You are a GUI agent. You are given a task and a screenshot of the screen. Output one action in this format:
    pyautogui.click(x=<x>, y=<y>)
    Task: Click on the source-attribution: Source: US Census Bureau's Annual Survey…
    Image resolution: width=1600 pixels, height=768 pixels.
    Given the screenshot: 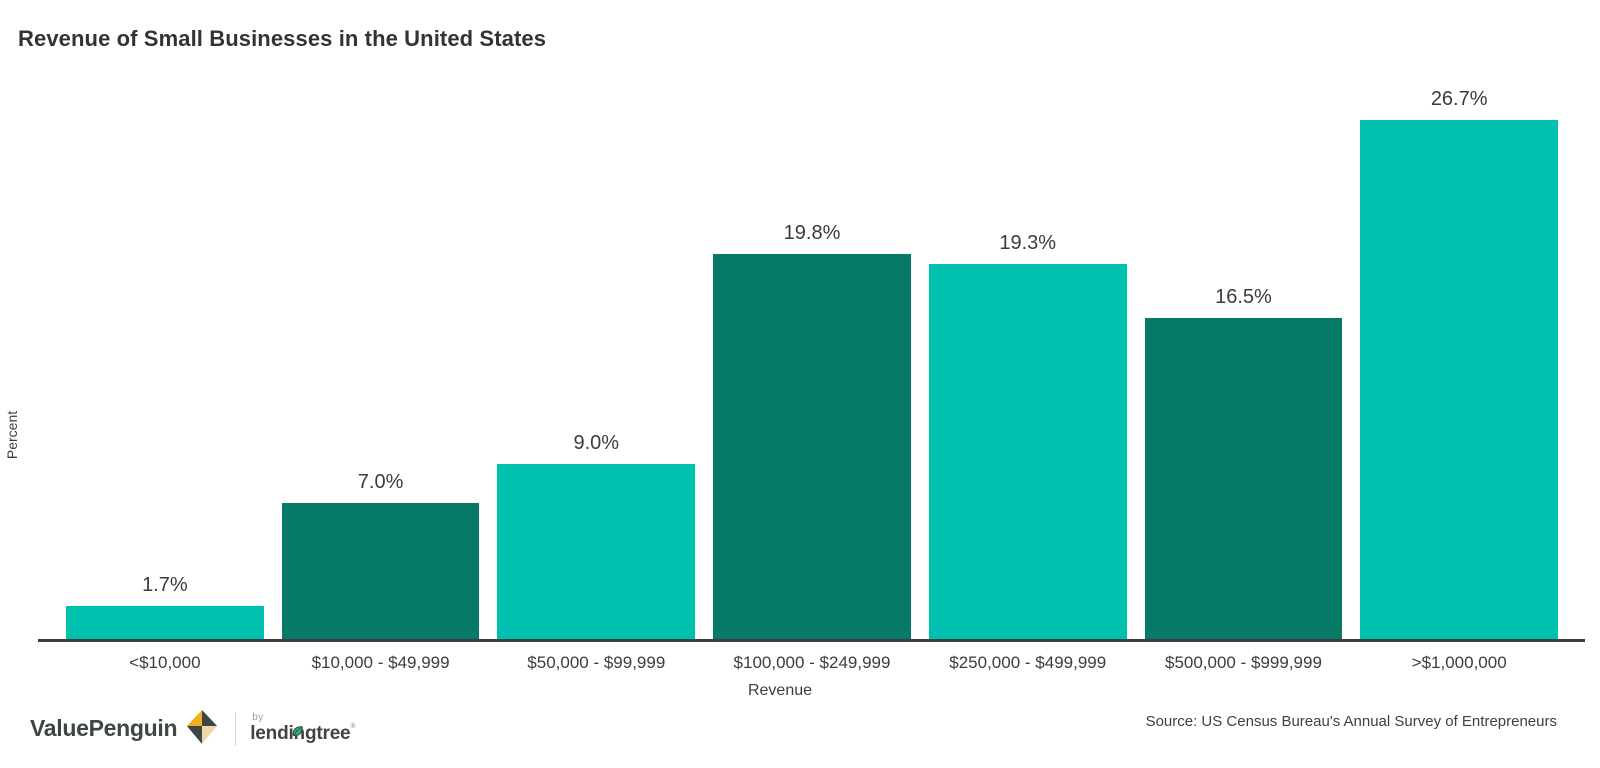 What is the action you would take?
    pyautogui.click(x=1351, y=721)
    